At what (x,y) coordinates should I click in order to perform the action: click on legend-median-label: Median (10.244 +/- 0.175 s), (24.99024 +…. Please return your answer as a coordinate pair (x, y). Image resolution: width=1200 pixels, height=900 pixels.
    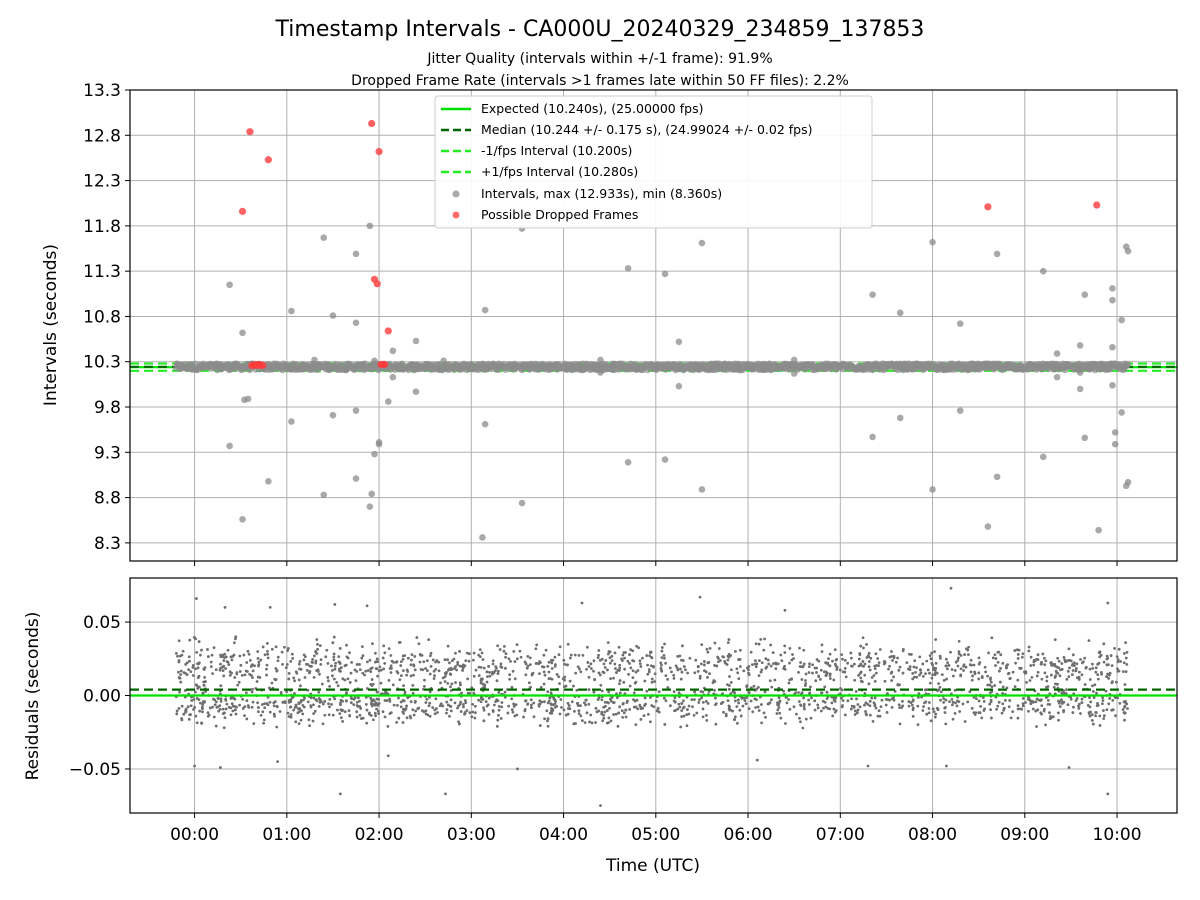
    Looking at the image, I should click on (646, 129).